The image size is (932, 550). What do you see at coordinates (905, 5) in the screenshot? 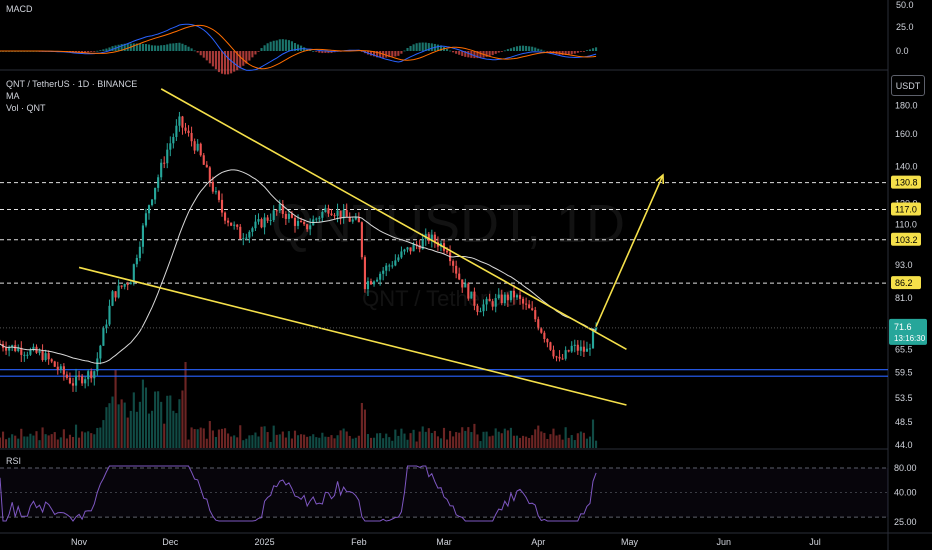
I see `macd-tick-label: 50.0` at bounding box center [905, 5].